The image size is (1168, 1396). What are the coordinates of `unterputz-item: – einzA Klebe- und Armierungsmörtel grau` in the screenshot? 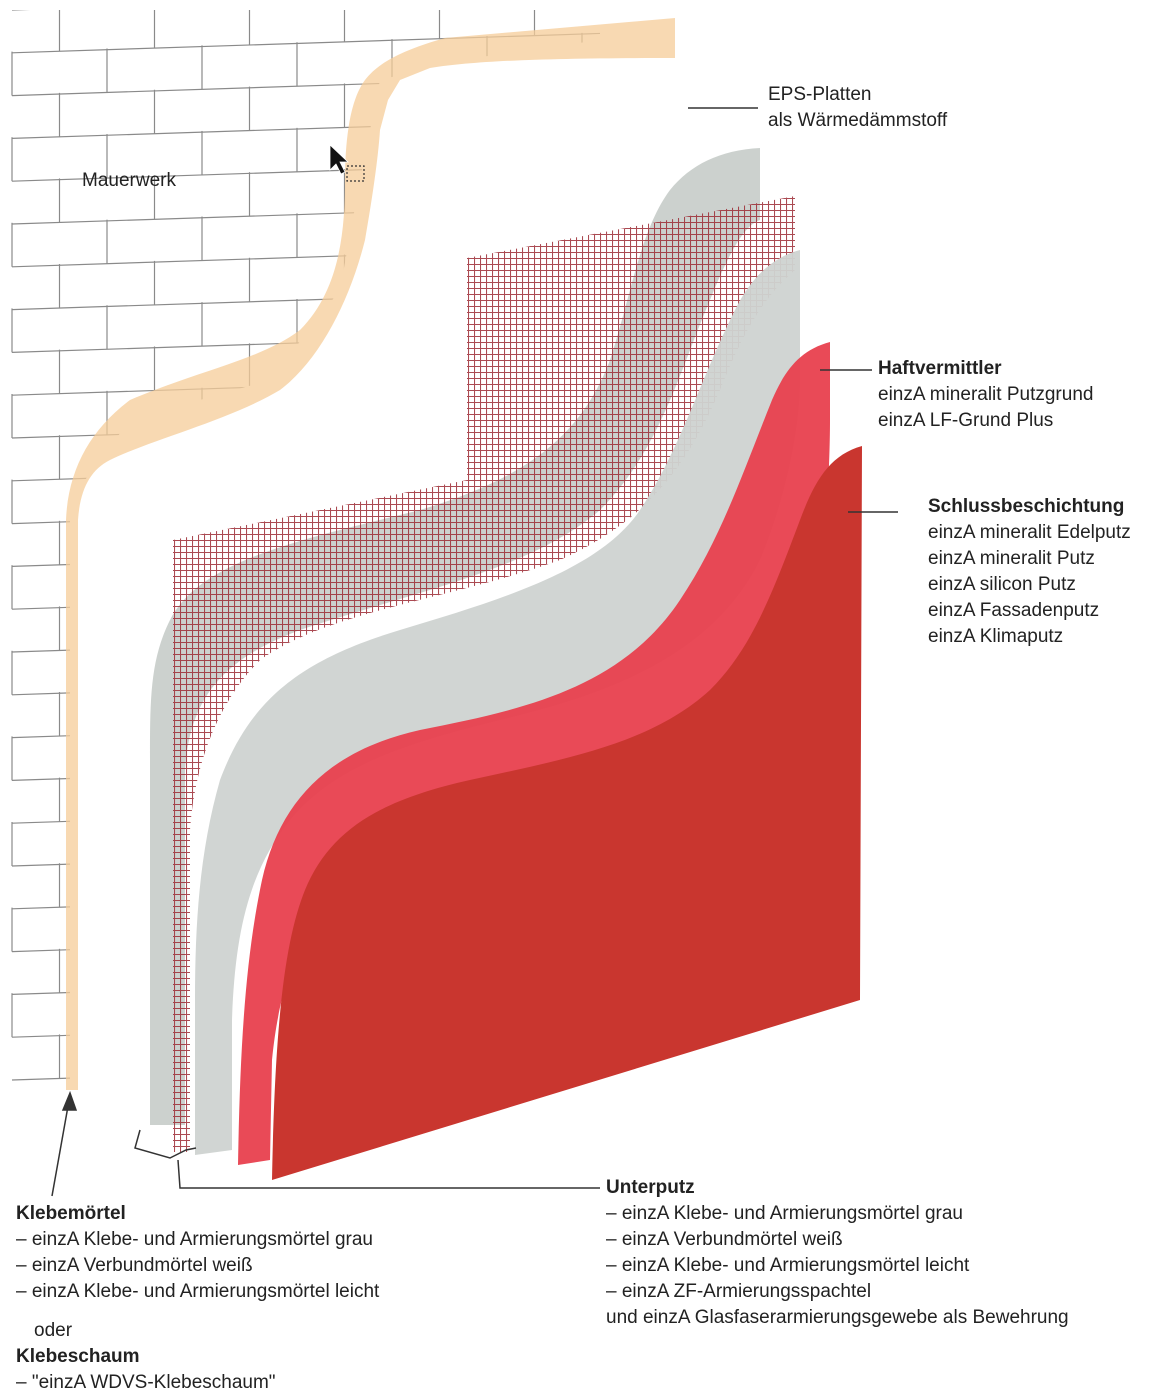 It's located at (784, 1213).